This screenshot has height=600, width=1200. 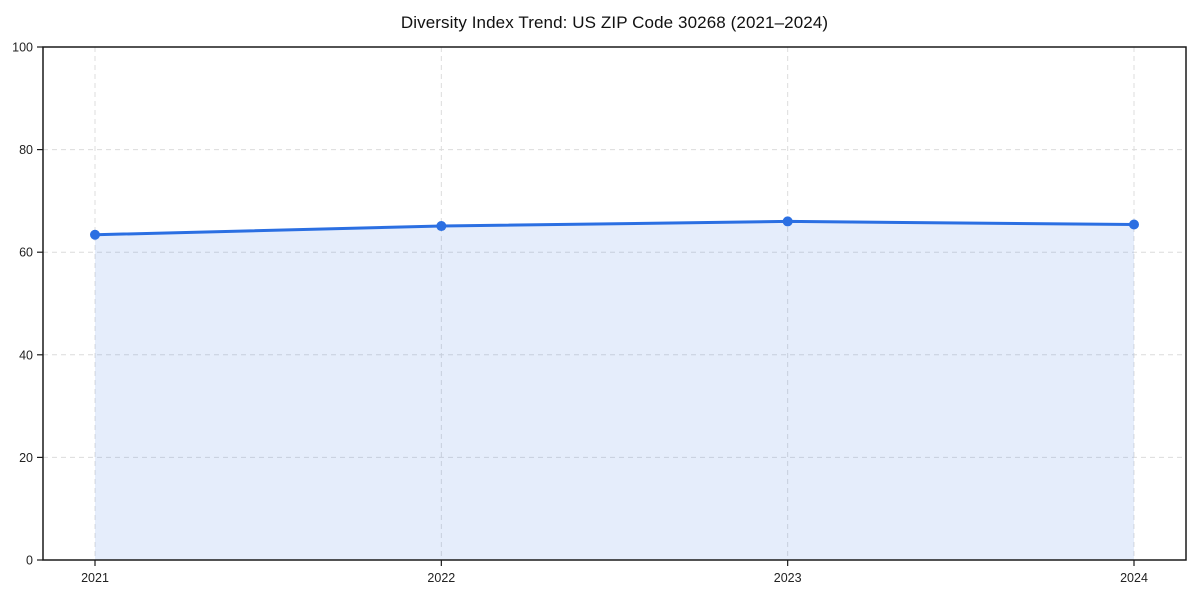 I want to click on y-tick-label: 60, so click(x=26, y=253).